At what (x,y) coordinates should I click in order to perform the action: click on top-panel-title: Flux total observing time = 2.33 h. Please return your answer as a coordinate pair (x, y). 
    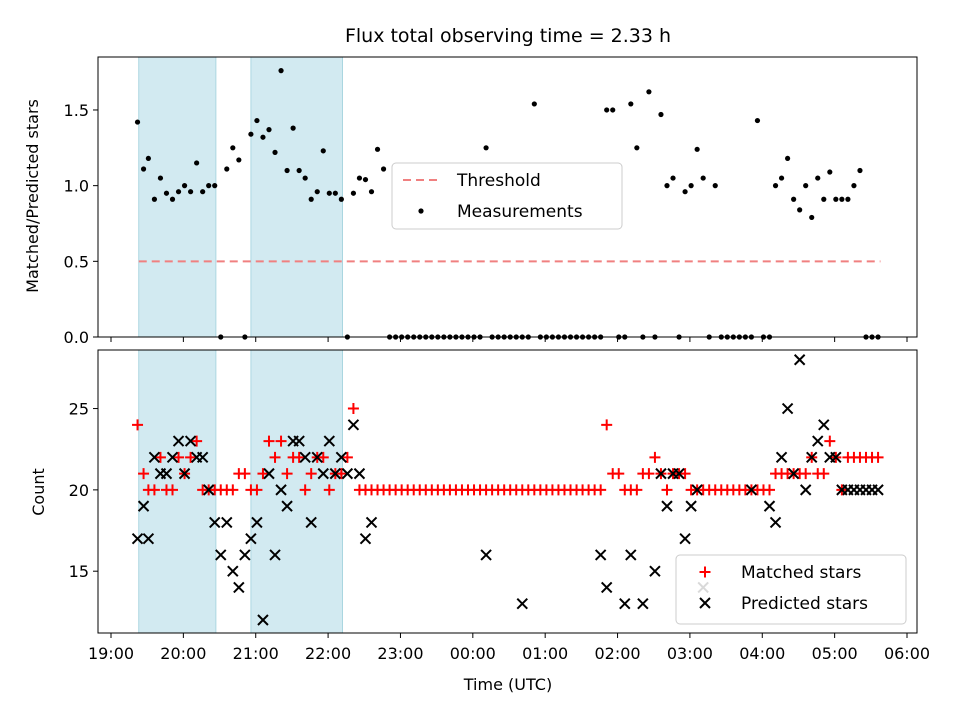
    Looking at the image, I should click on (508, 36).